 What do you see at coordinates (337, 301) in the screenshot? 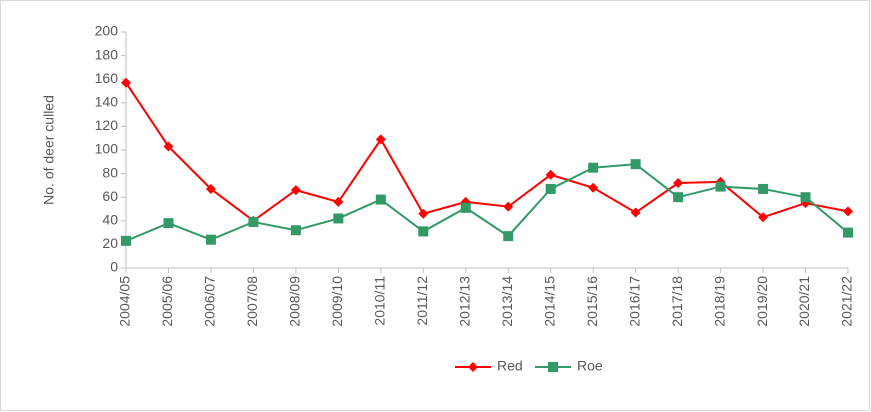
I see `x-tick-label: 2009/10` at bounding box center [337, 301].